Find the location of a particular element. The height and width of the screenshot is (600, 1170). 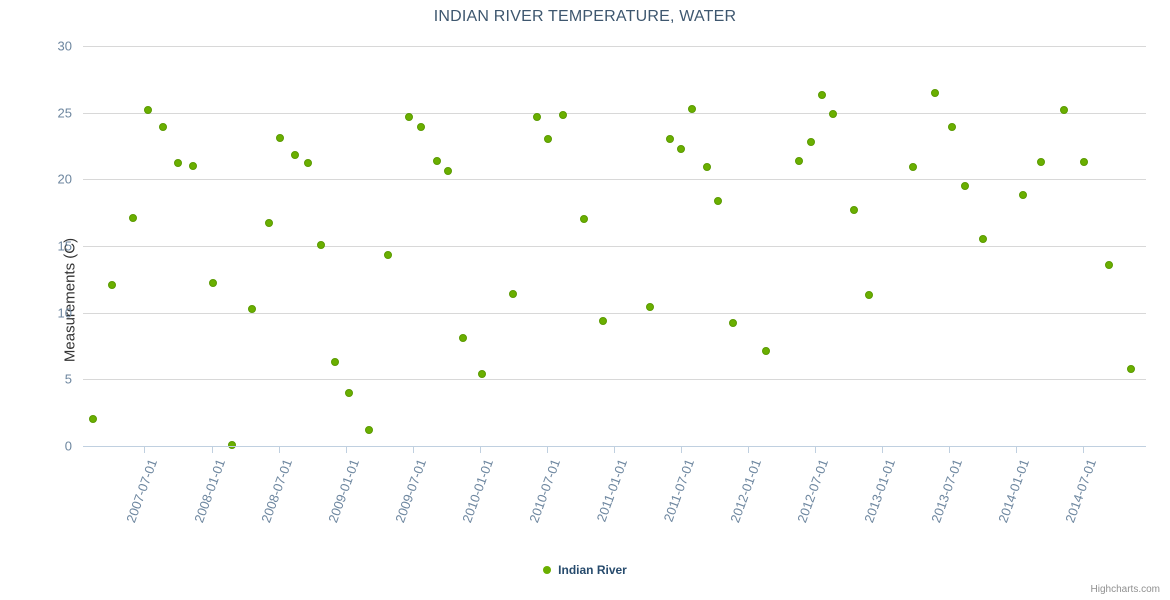

credits-label: Highcharts.com is located at coordinates (1125, 589).